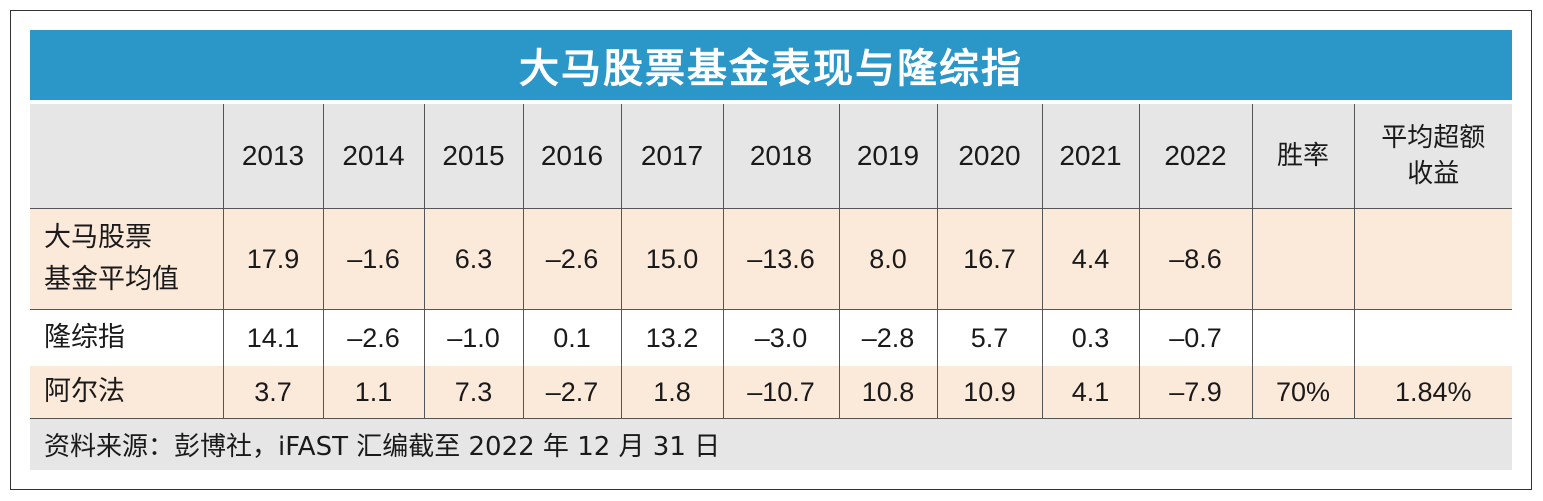 The image size is (1543, 501). I want to click on title-bar: 大马股票基金表现与隆综指, so click(771, 67).